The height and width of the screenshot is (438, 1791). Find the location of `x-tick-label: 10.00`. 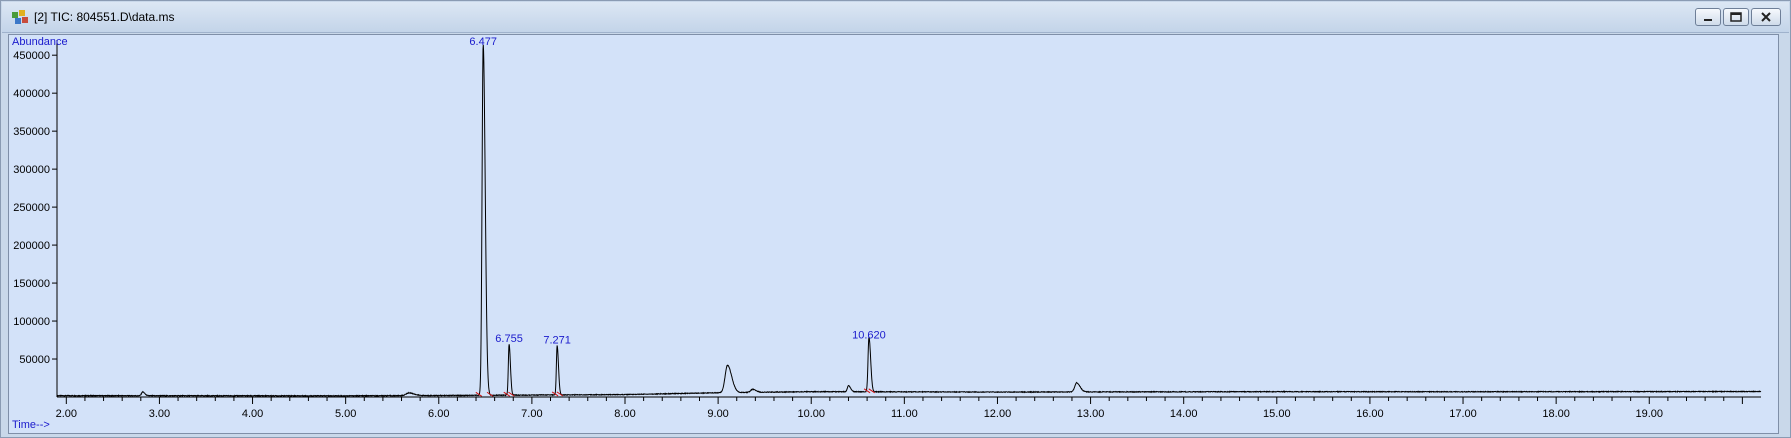

x-tick-label: 10.00 is located at coordinates (811, 414).